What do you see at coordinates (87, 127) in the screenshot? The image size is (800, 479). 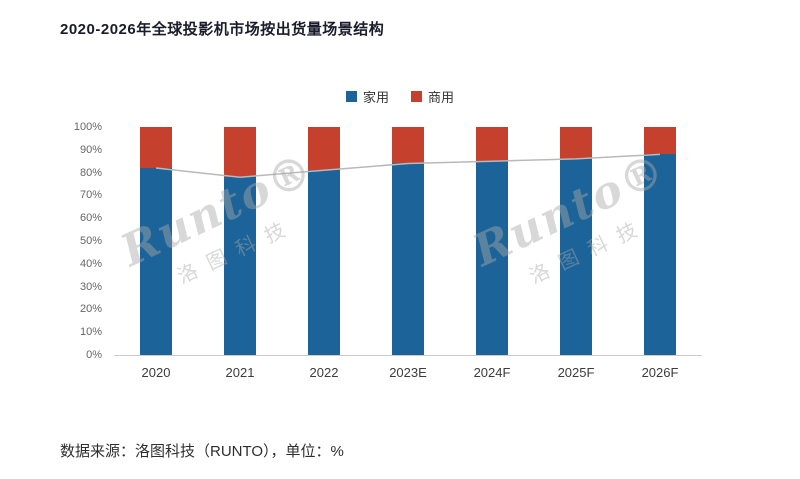 I see `y-axis-tick: 100%` at bounding box center [87, 127].